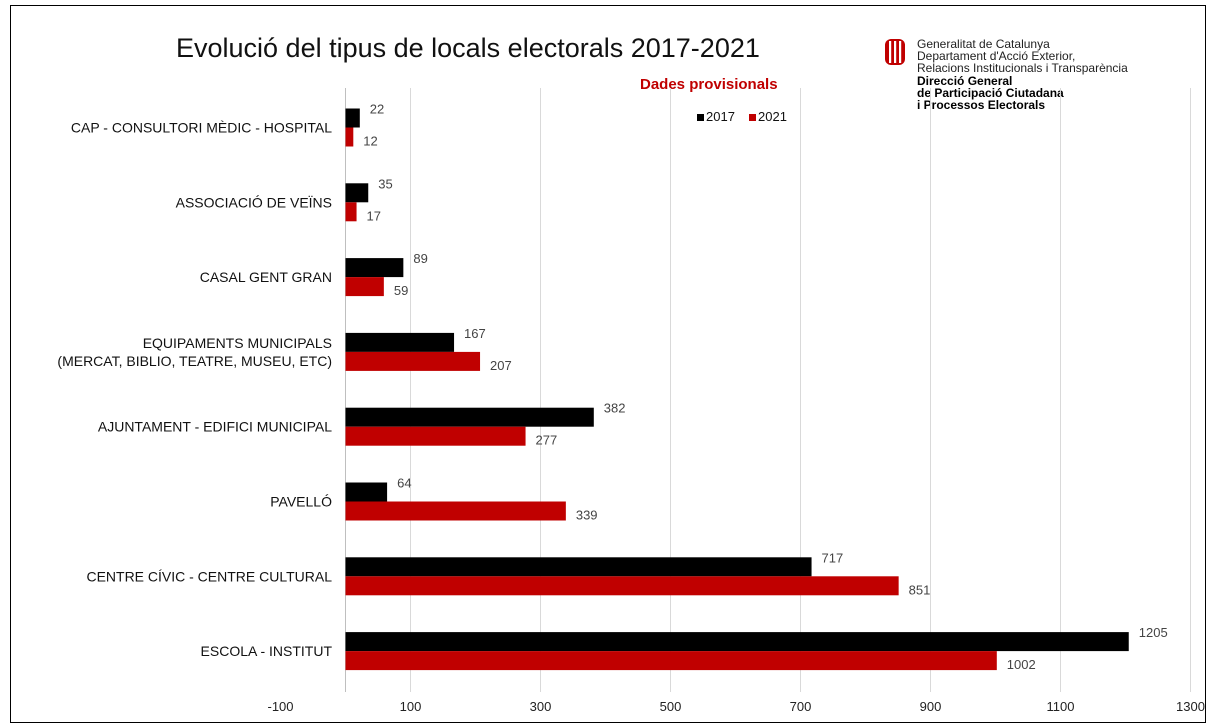 The width and height of the screenshot is (1208, 725). I want to click on x-tick-label: 1300, so click(1190, 706).